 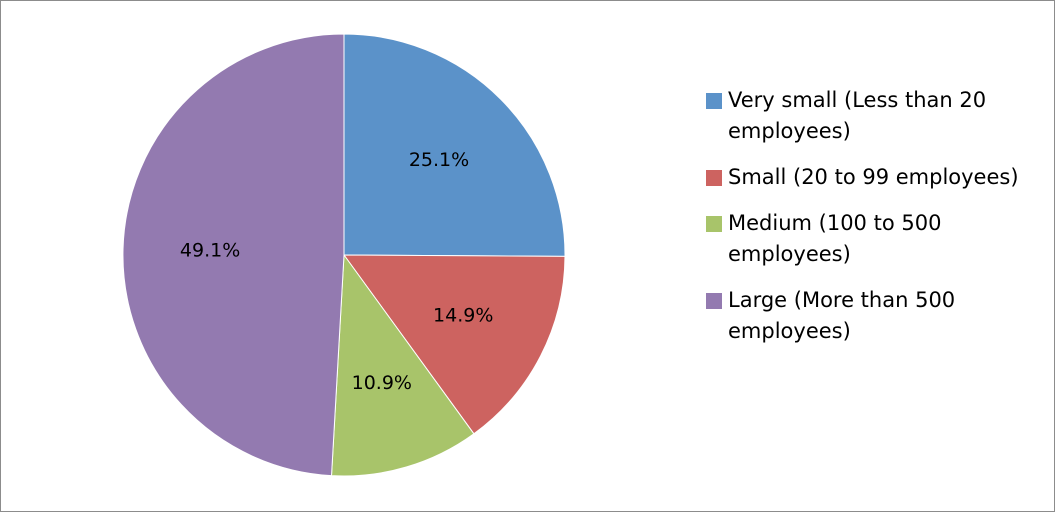 What do you see at coordinates (382, 383) in the screenshot?
I see `slice-value-label: 10.9%` at bounding box center [382, 383].